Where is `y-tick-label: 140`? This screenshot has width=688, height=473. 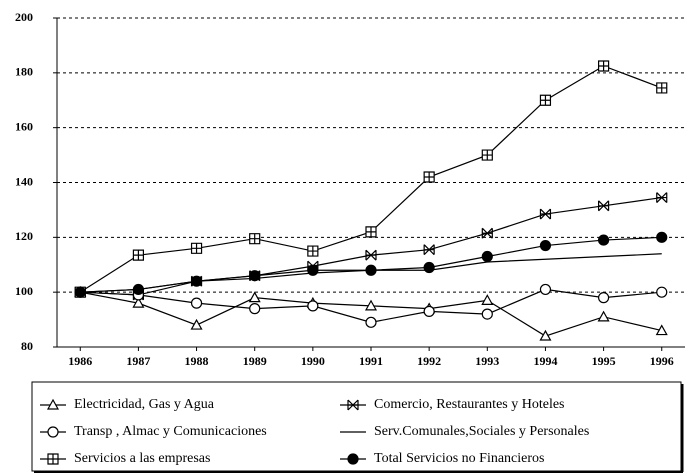
y-tick-label: 140 is located at coordinates (24, 181).